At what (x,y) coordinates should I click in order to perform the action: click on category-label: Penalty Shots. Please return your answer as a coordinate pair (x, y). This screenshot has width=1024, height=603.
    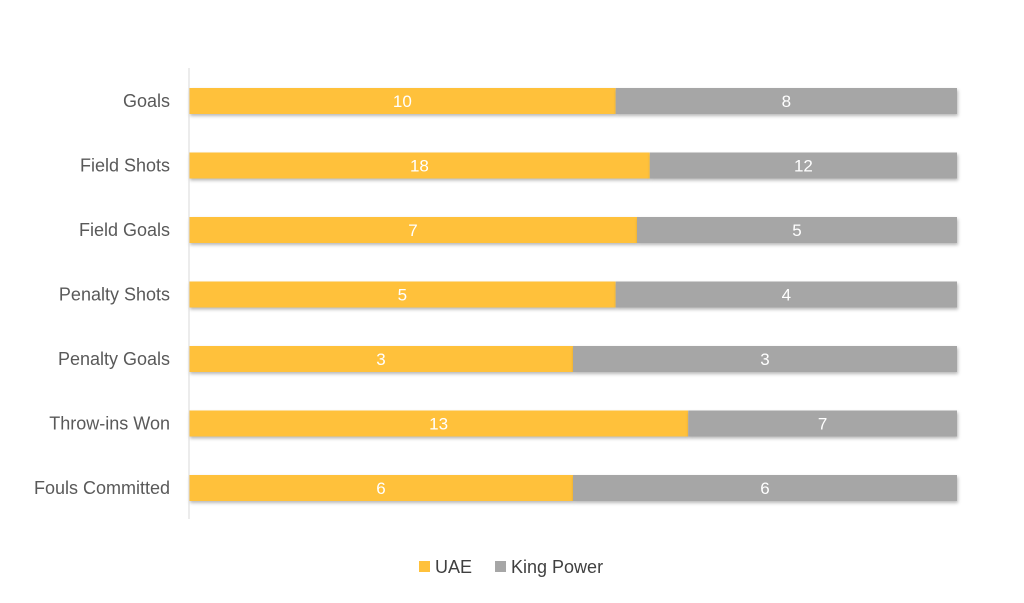
    Looking at the image, I should click on (114, 295).